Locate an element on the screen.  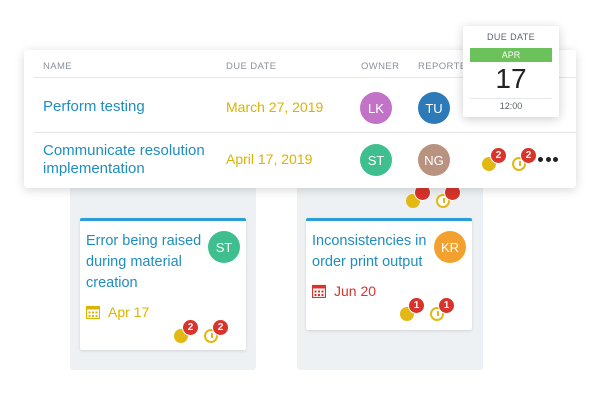
avatar: ST is located at coordinates (224, 247).